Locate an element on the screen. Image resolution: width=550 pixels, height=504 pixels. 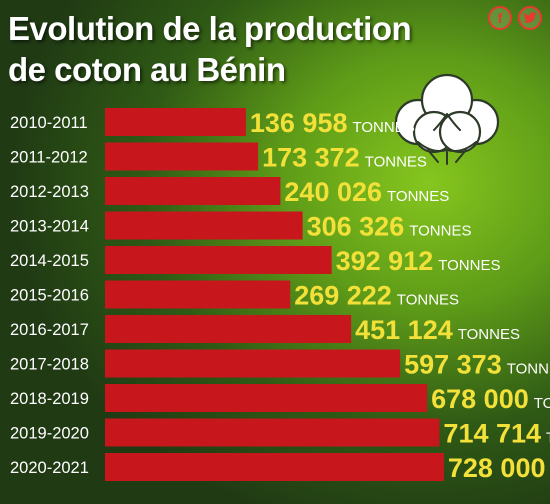
value-label: 728 000TONNES is located at coordinates (499, 468).